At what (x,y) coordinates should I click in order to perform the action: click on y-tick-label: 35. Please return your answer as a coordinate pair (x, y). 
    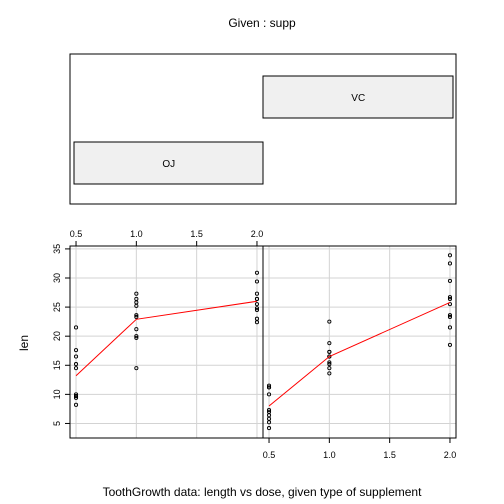
    Looking at the image, I should click on (57, 249).